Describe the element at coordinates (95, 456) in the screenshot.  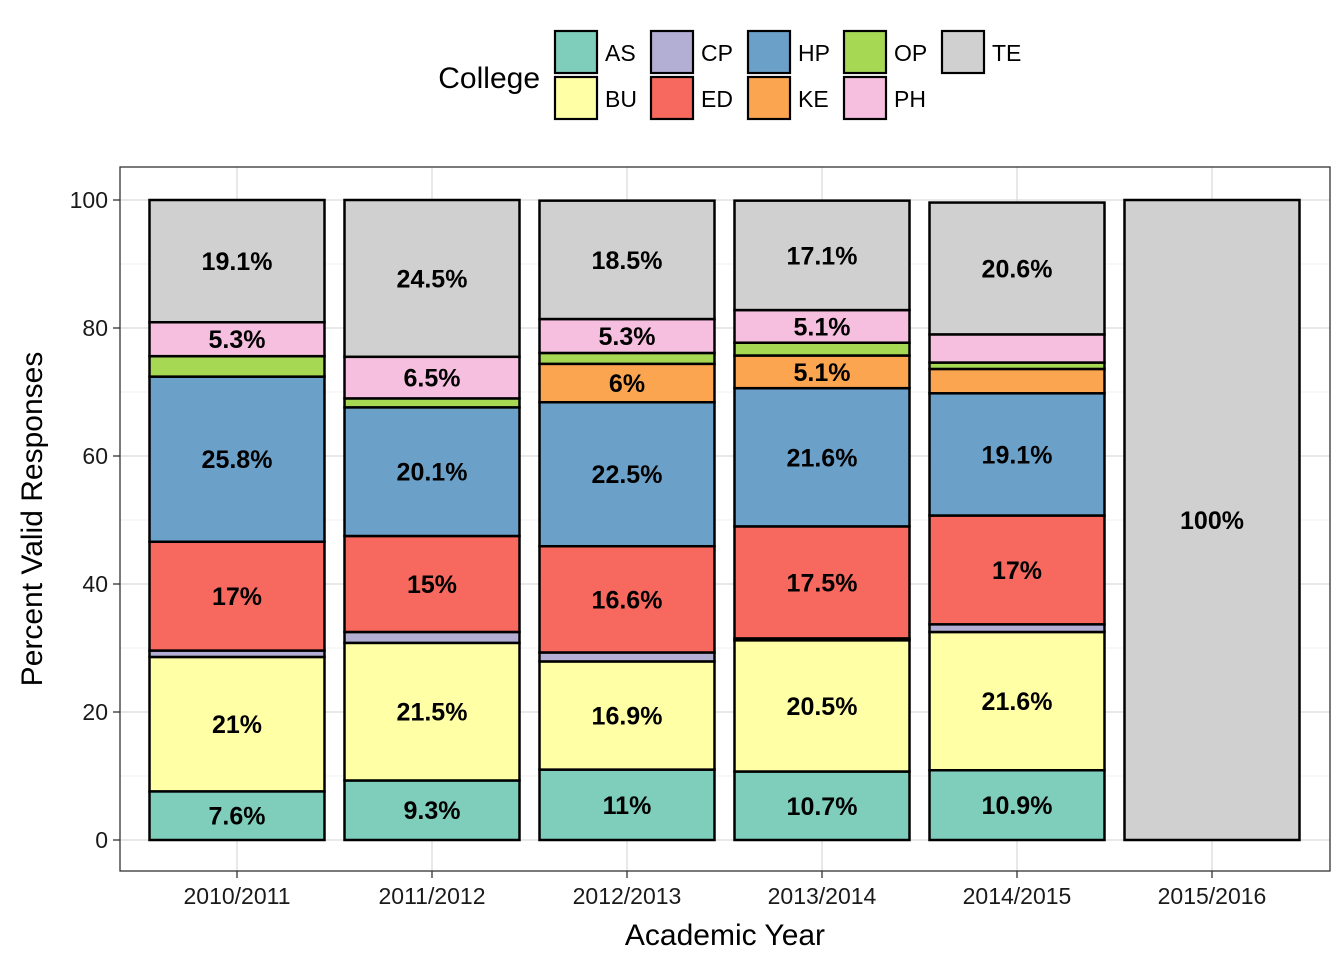
I see `y-tick-label: 60` at that location.